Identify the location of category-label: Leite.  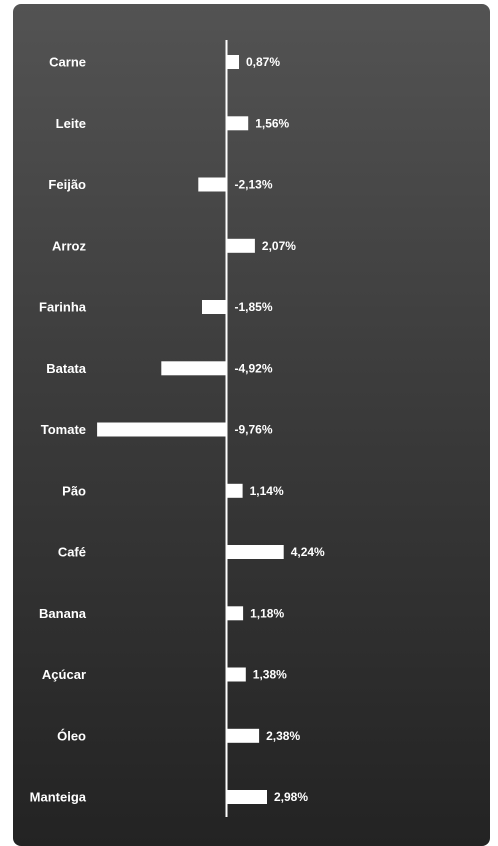
(71, 123).